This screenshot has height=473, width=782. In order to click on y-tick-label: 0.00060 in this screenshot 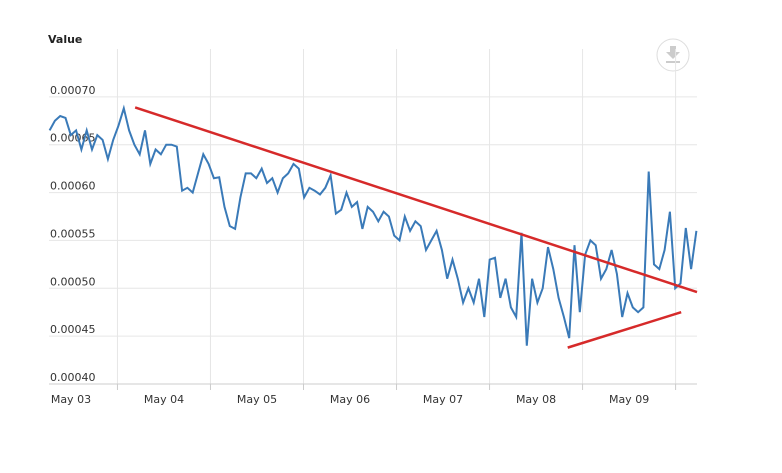, I will do `click(73, 186)`.